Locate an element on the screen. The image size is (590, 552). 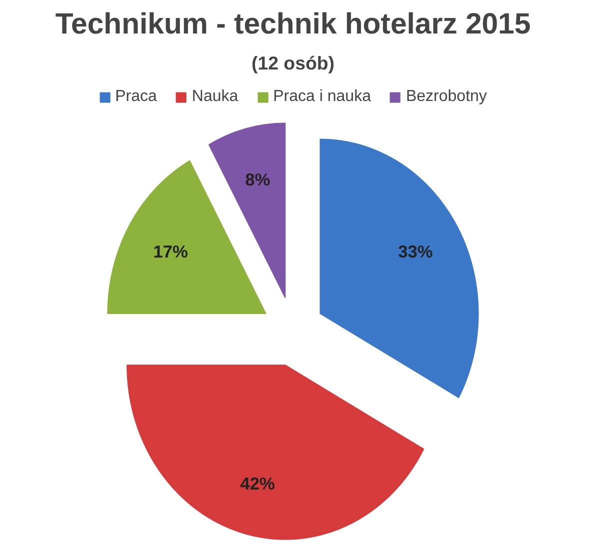
data-label: 33% is located at coordinates (415, 251).